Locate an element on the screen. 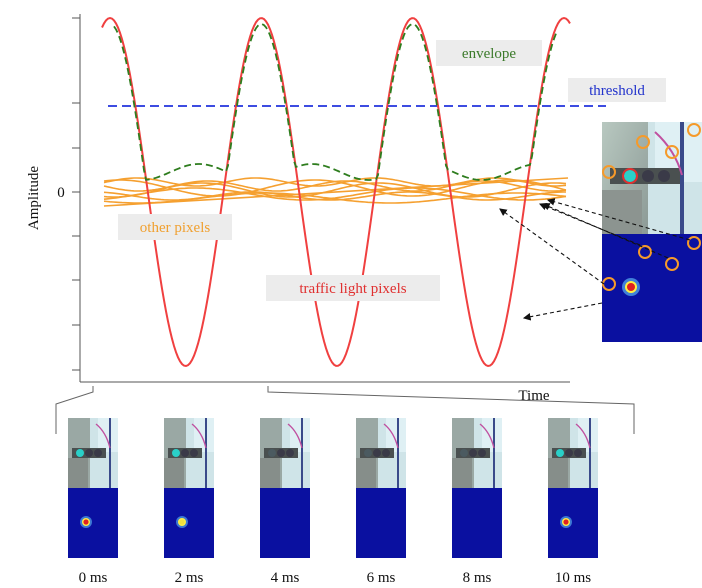 This screenshot has height=588, width=702. pointer-arrows is located at coordinates (595, 259).